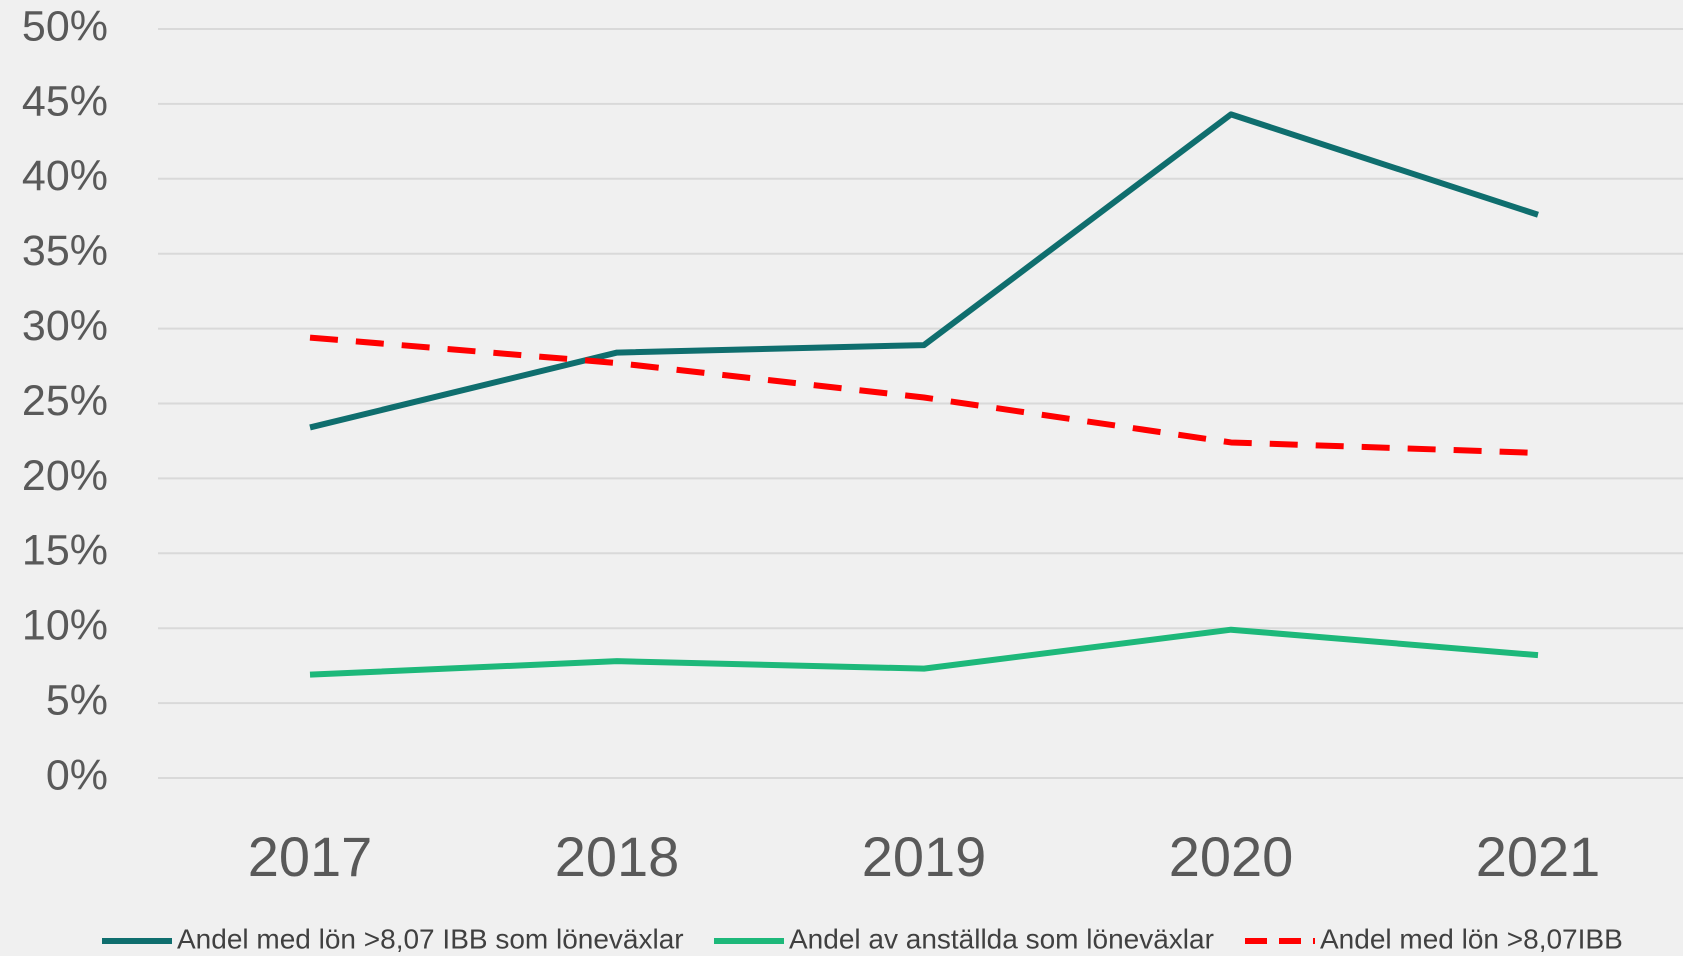 Image resolution: width=1683 pixels, height=956 pixels. What do you see at coordinates (617, 856) in the screenshot?
I see `x-tick-label: 2018` at bounding box center [617, 856].